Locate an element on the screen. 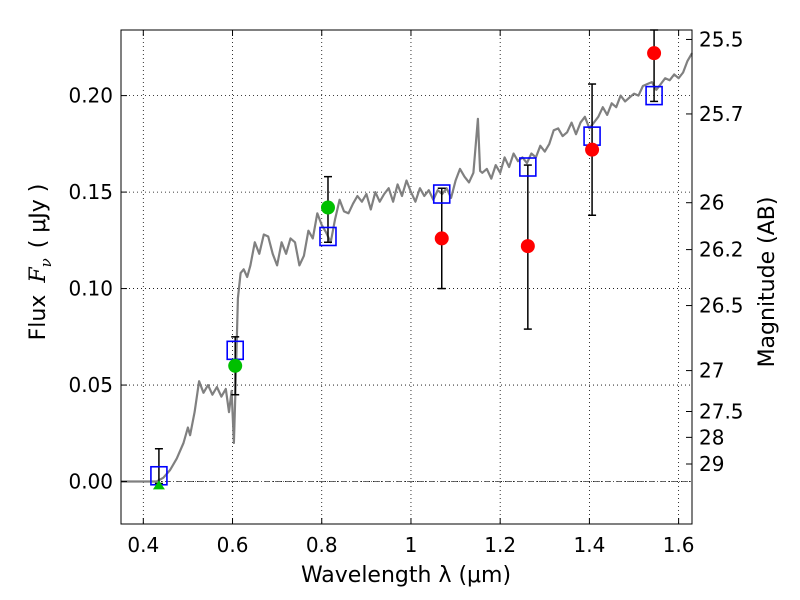  y-axis-label-subscript: ν is located at coordinates (46, 262).